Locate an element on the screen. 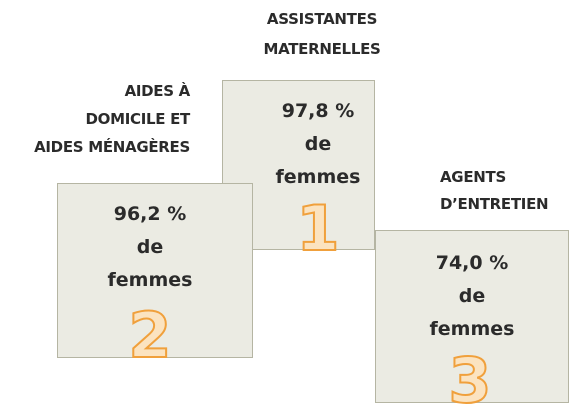  rank: 1 is located at coordinates (317, 228).